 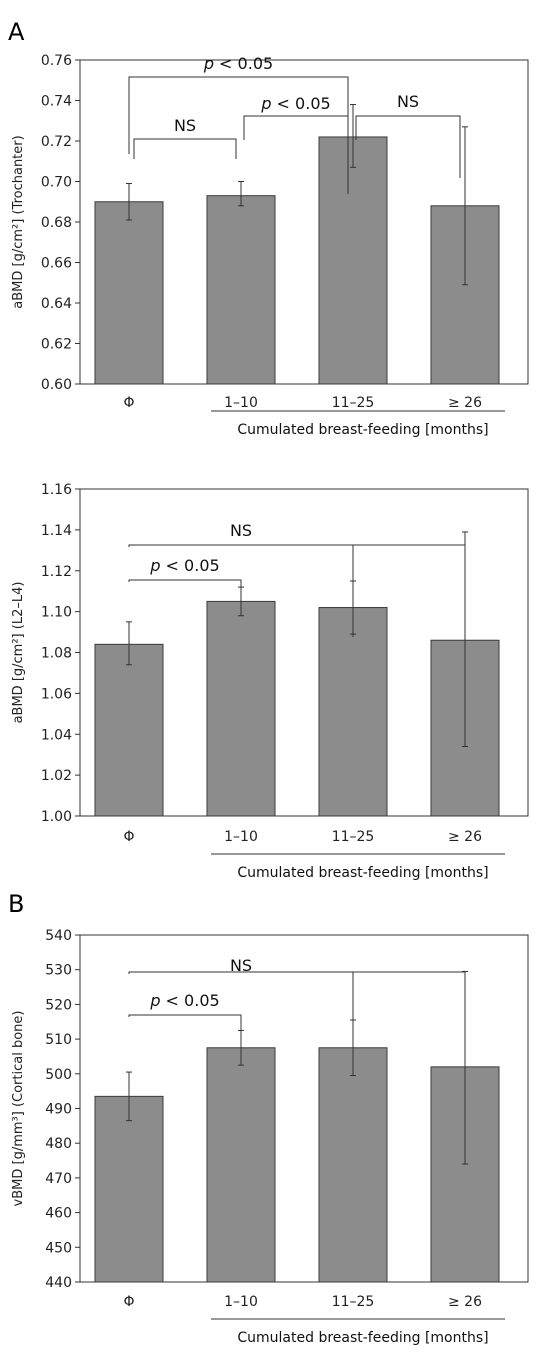 I want to click on y-tick-label: 1.12, so click(x=56, y=572).